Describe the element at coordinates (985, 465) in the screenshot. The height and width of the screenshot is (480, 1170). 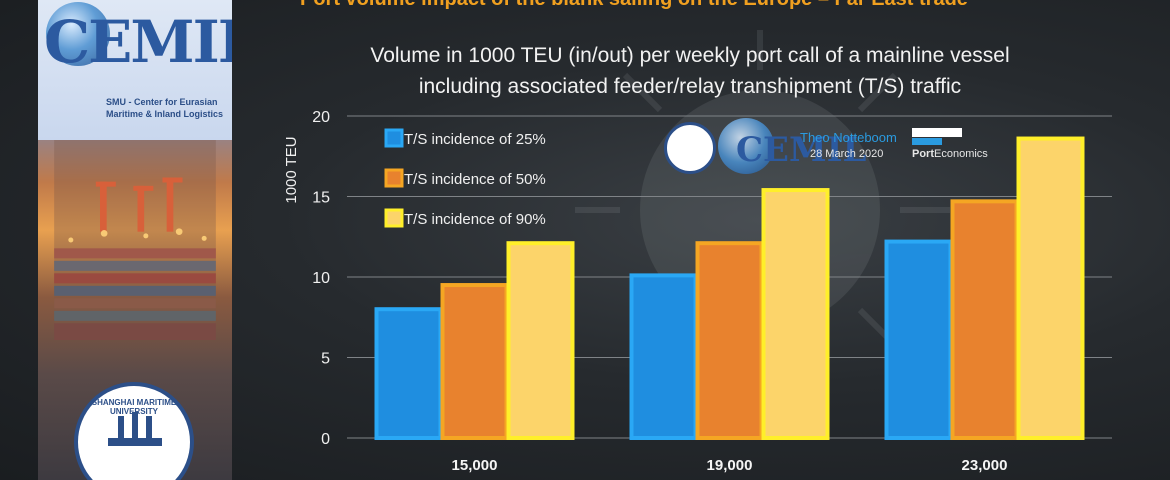
I see `x-tick-label: 23,000` at that location.